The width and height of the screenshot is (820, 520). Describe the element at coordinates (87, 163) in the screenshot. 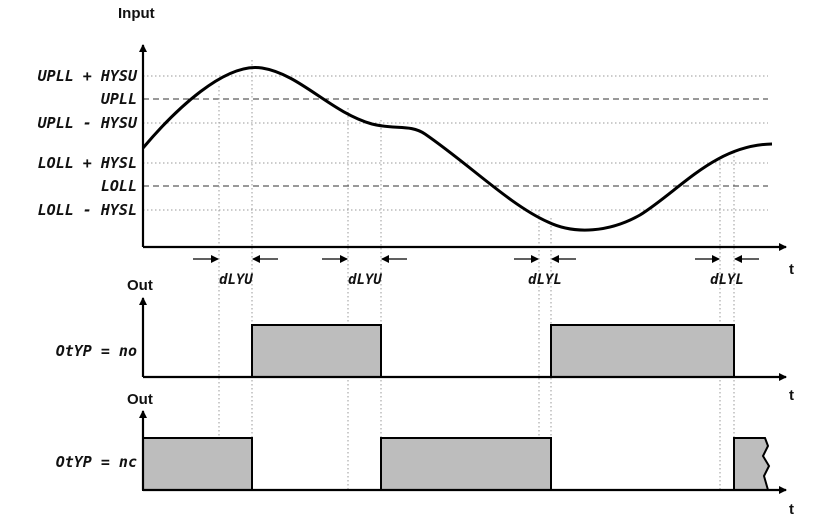

I see `level-label-loll-plus-hysl: LOLL + HYSL` at that location.